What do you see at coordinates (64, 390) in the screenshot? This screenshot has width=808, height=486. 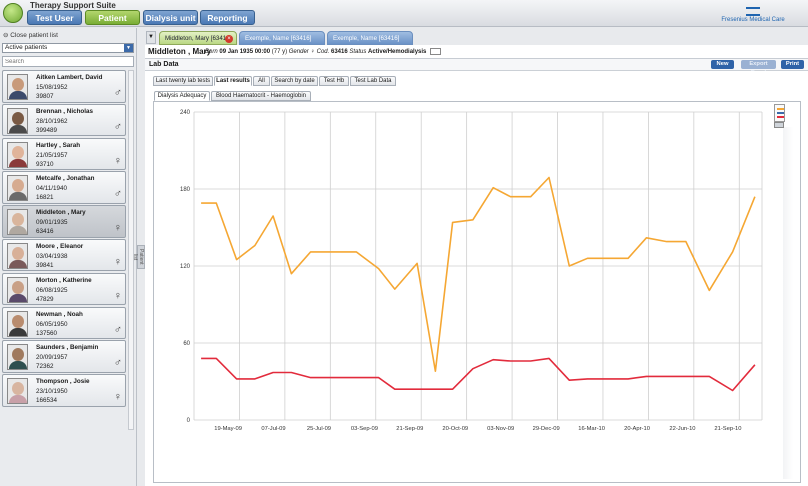 I see `patient-card: Thompson , Josie 23/10/1950 166534 ♀` at bounding box center [64, 390].